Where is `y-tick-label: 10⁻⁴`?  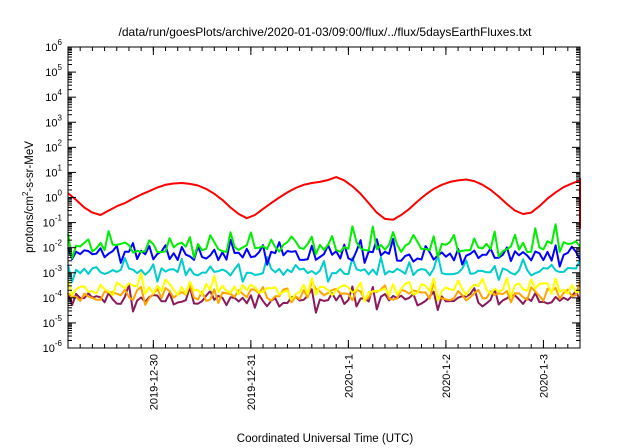
y-tick-label: 10⁻⁴ is located at coordinates (53, 297).